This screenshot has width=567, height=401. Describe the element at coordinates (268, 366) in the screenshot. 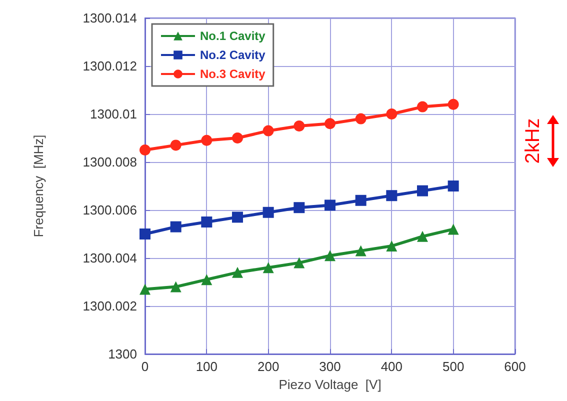

I see `x-tick-label: 200` at that location.